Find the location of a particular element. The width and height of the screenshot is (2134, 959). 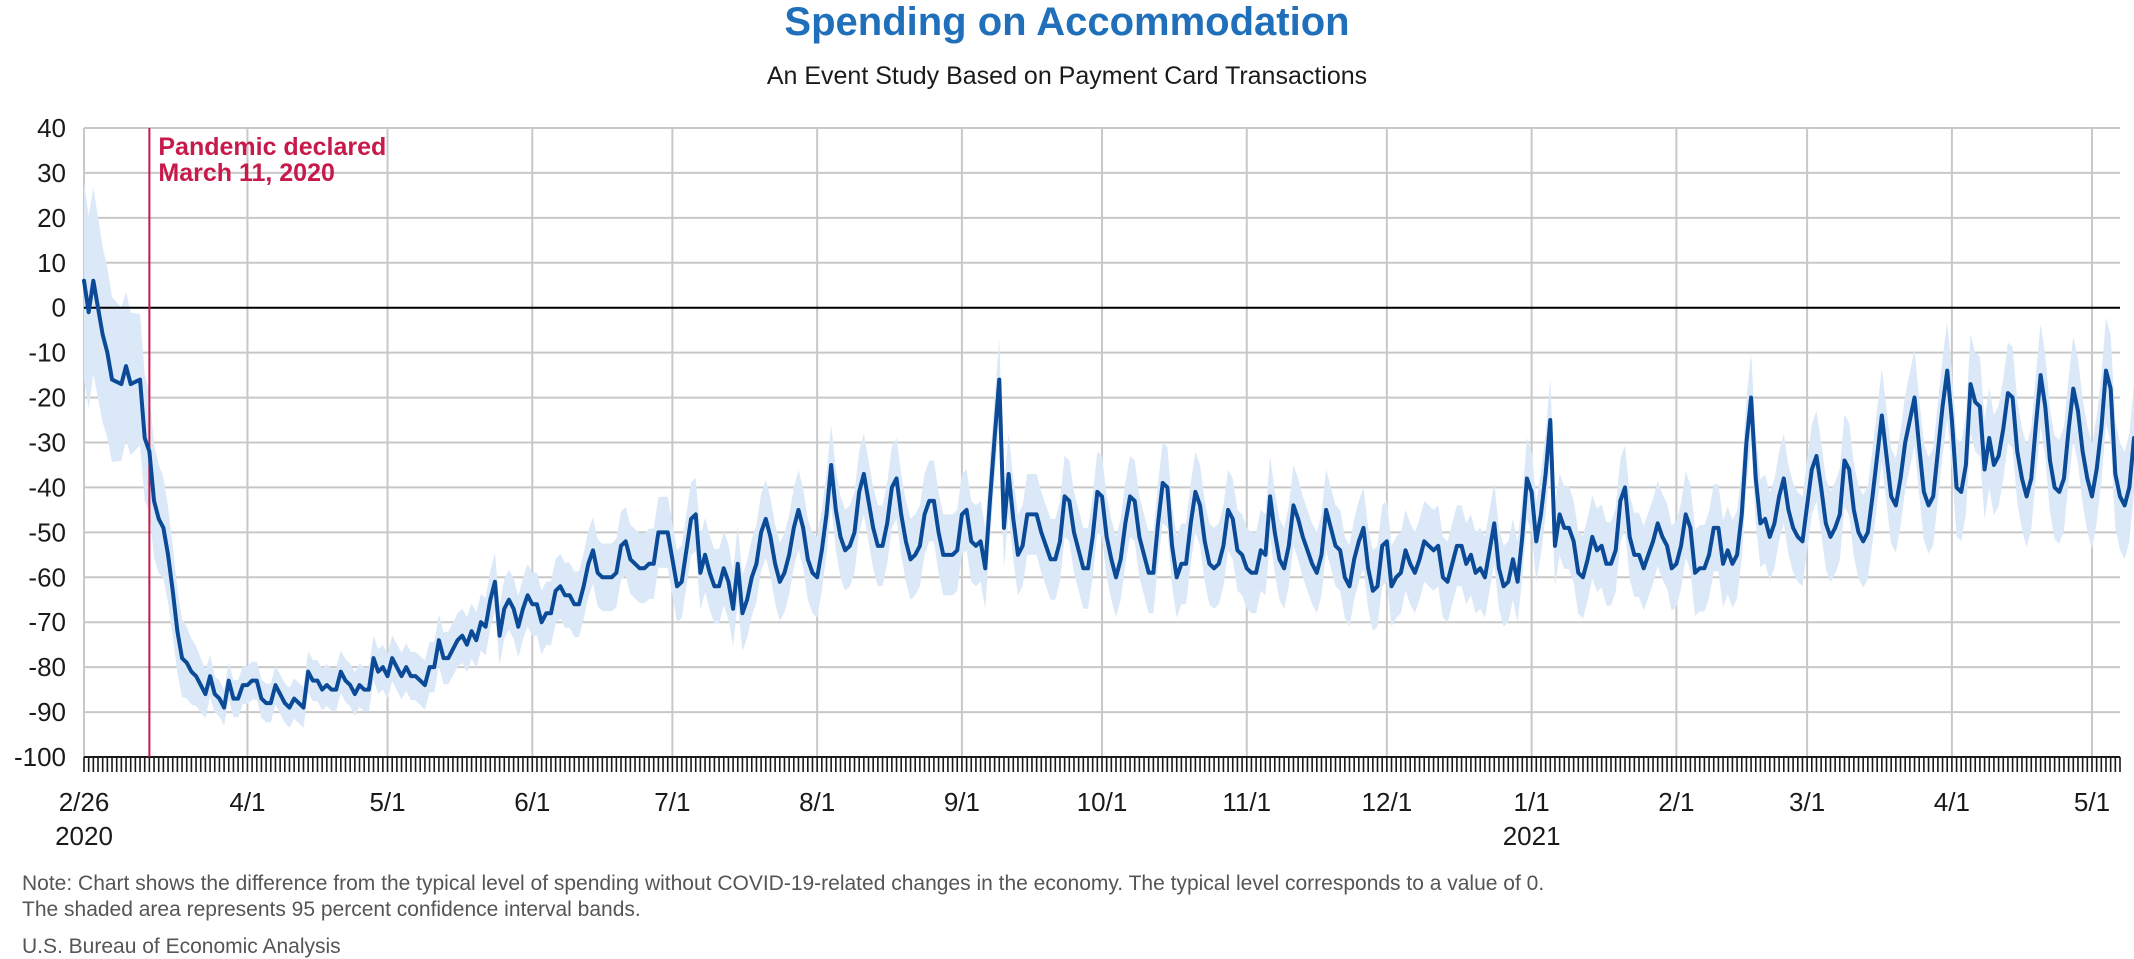

y-tick-label: -50 is located at coordinates (47, 532).